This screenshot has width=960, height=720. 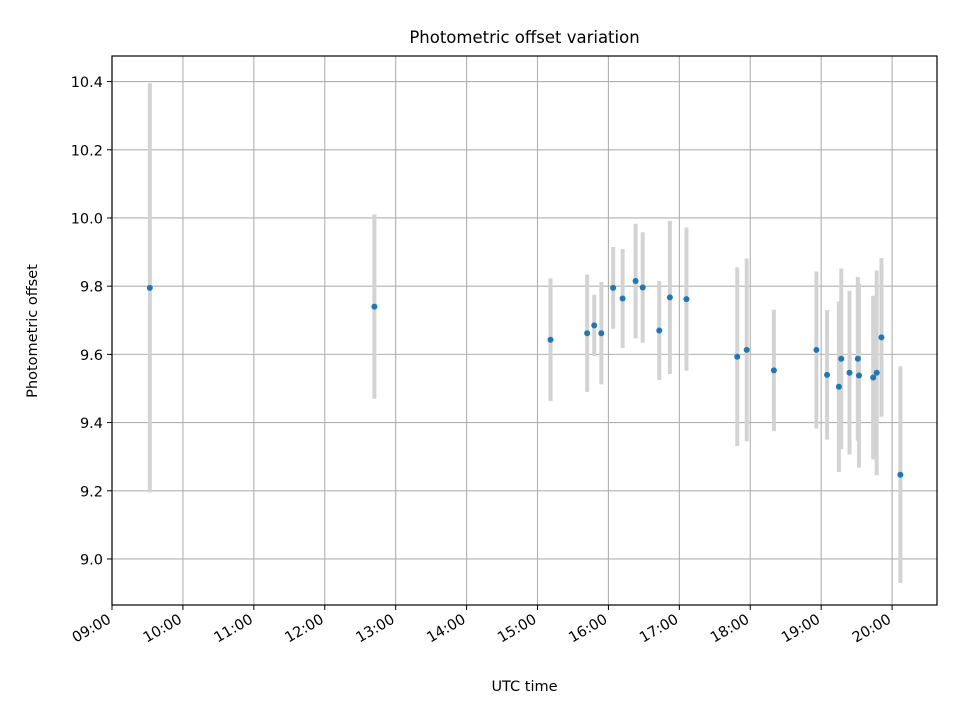 What do you see at coordinates (91, 492) in the screenshot?
I see `y-tick-label: 9.2` at bounding box center [91, 492].